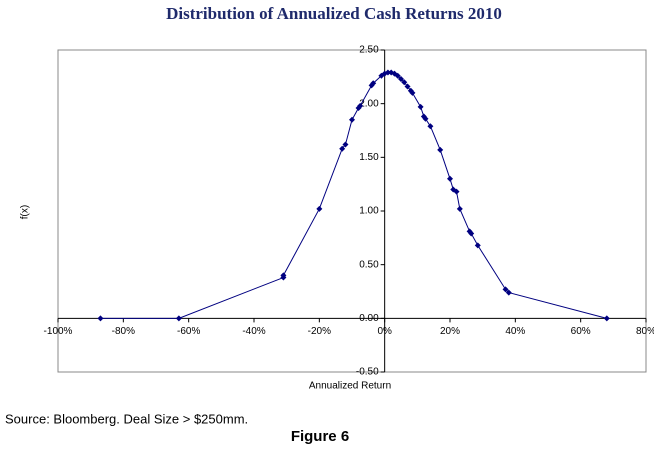 This screenshot has width=654, height=454. Describe the element at coordinates (450, 331) in the screenshot. I see `x-tick-label: 20%` at that location.